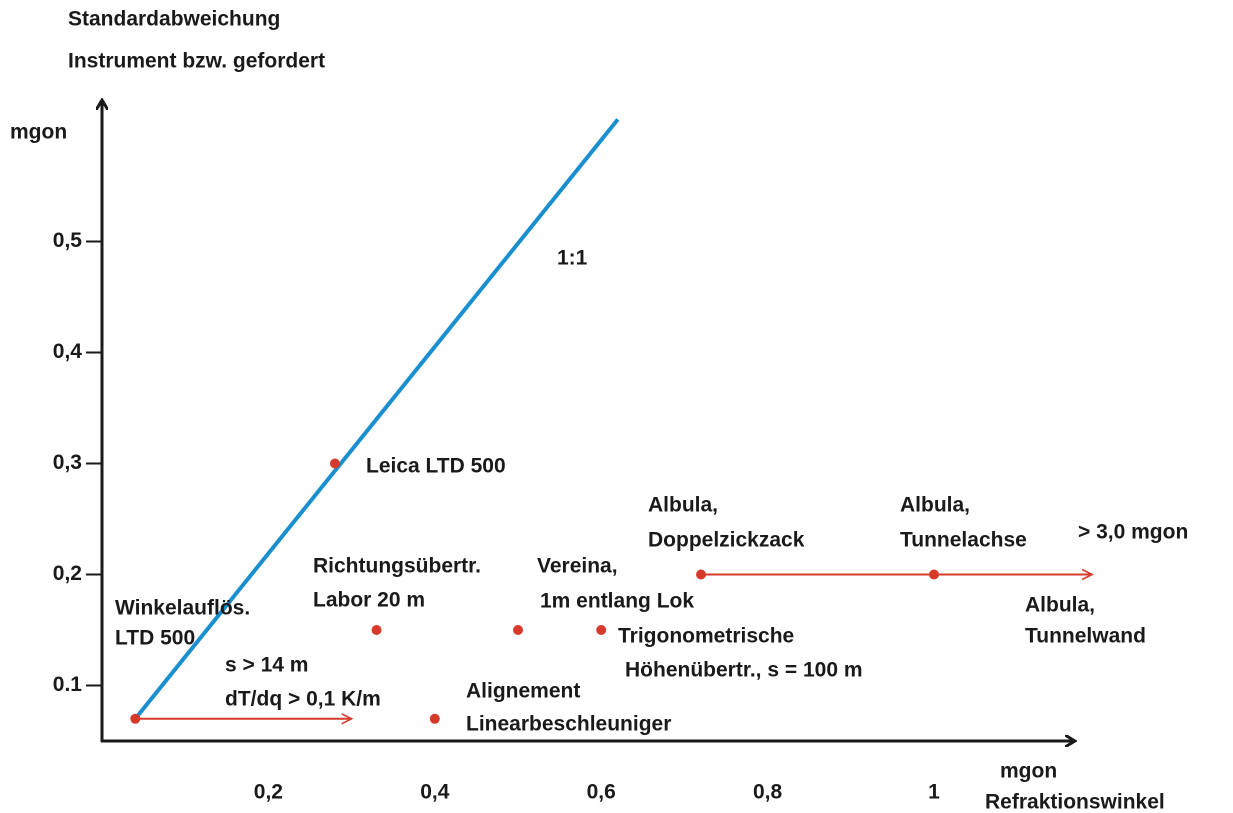 Image resolution: width=1233 pixels, height=813 pixels. What do you see at coordinates (155, 638) in the screenshot?
I see `annotation: LTD 500` at bounding box center [155, 638].